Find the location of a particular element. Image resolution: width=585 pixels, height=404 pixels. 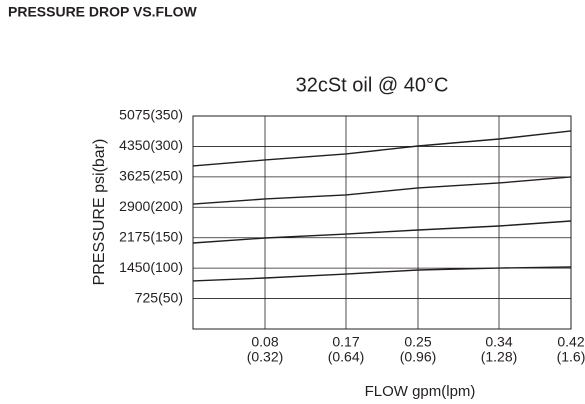

x-axis-label: FLOW gpm(lpm) is located at coordinates (420, 391).